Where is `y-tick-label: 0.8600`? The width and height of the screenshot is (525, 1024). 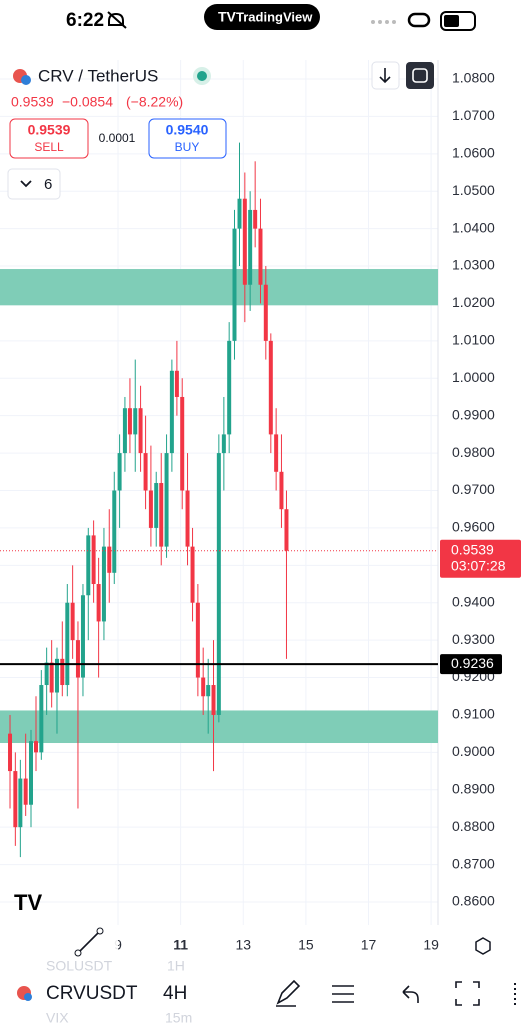 y-tick-label: 0.8600 is located at coordinates (473, 901).